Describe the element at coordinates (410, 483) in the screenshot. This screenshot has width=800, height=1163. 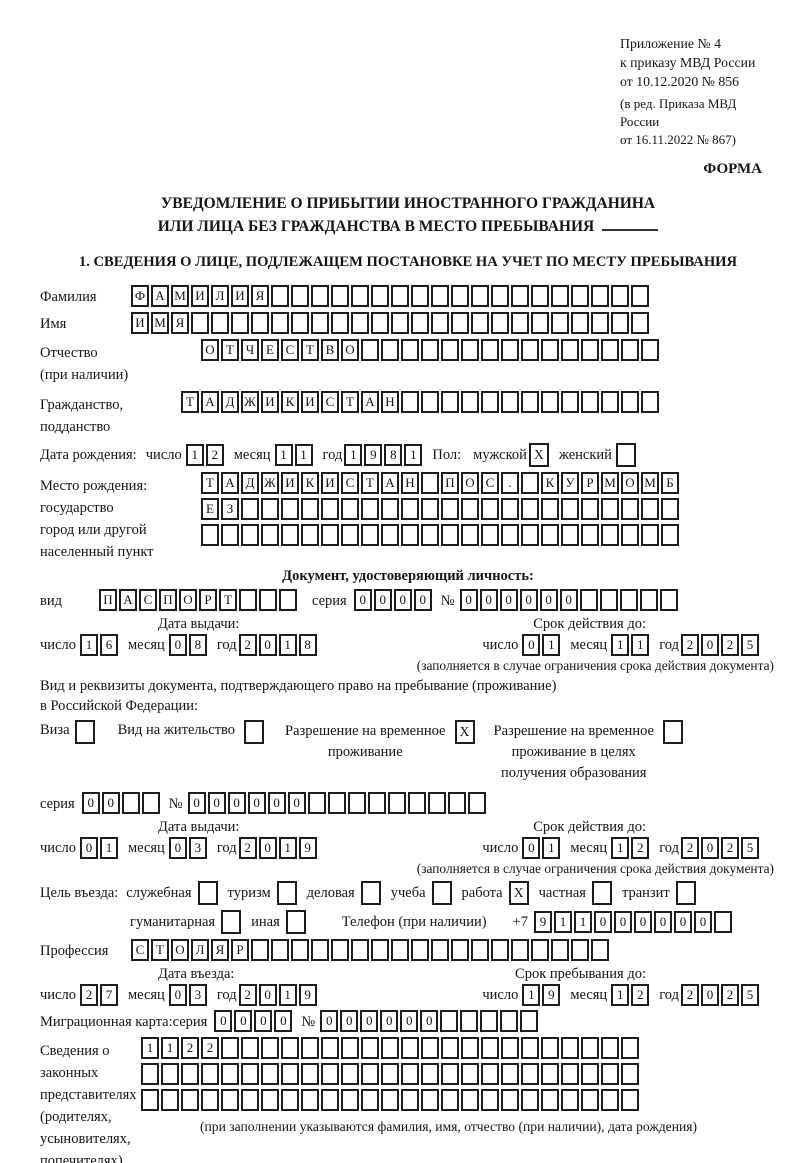
I see `char-cell: Н` at that location.